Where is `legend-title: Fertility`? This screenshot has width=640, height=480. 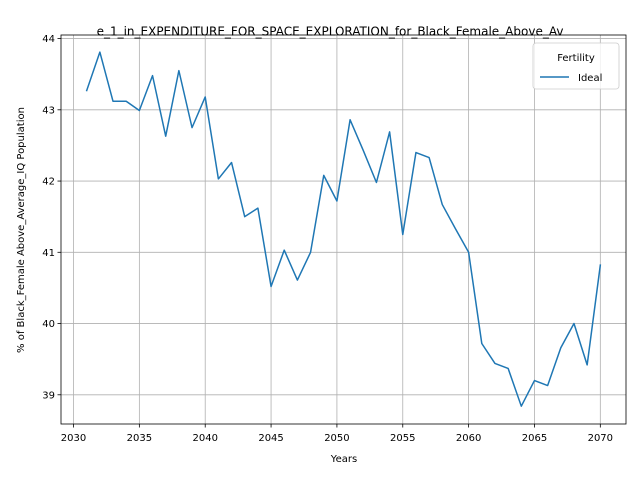 legend-title: Fertility is located at coordinates (576, 58).